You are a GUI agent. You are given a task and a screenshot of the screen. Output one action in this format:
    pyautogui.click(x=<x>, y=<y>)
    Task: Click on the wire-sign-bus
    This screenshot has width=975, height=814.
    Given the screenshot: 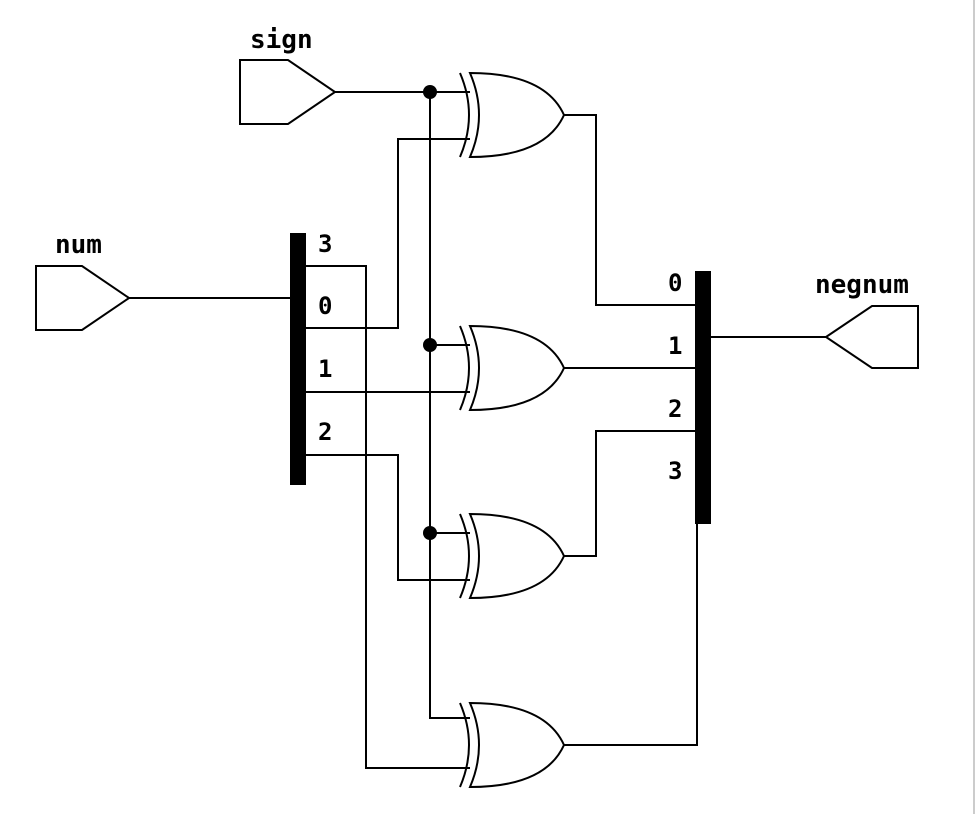 What is the action you would take?
    pyautogui.click(x=449, y=405)
    